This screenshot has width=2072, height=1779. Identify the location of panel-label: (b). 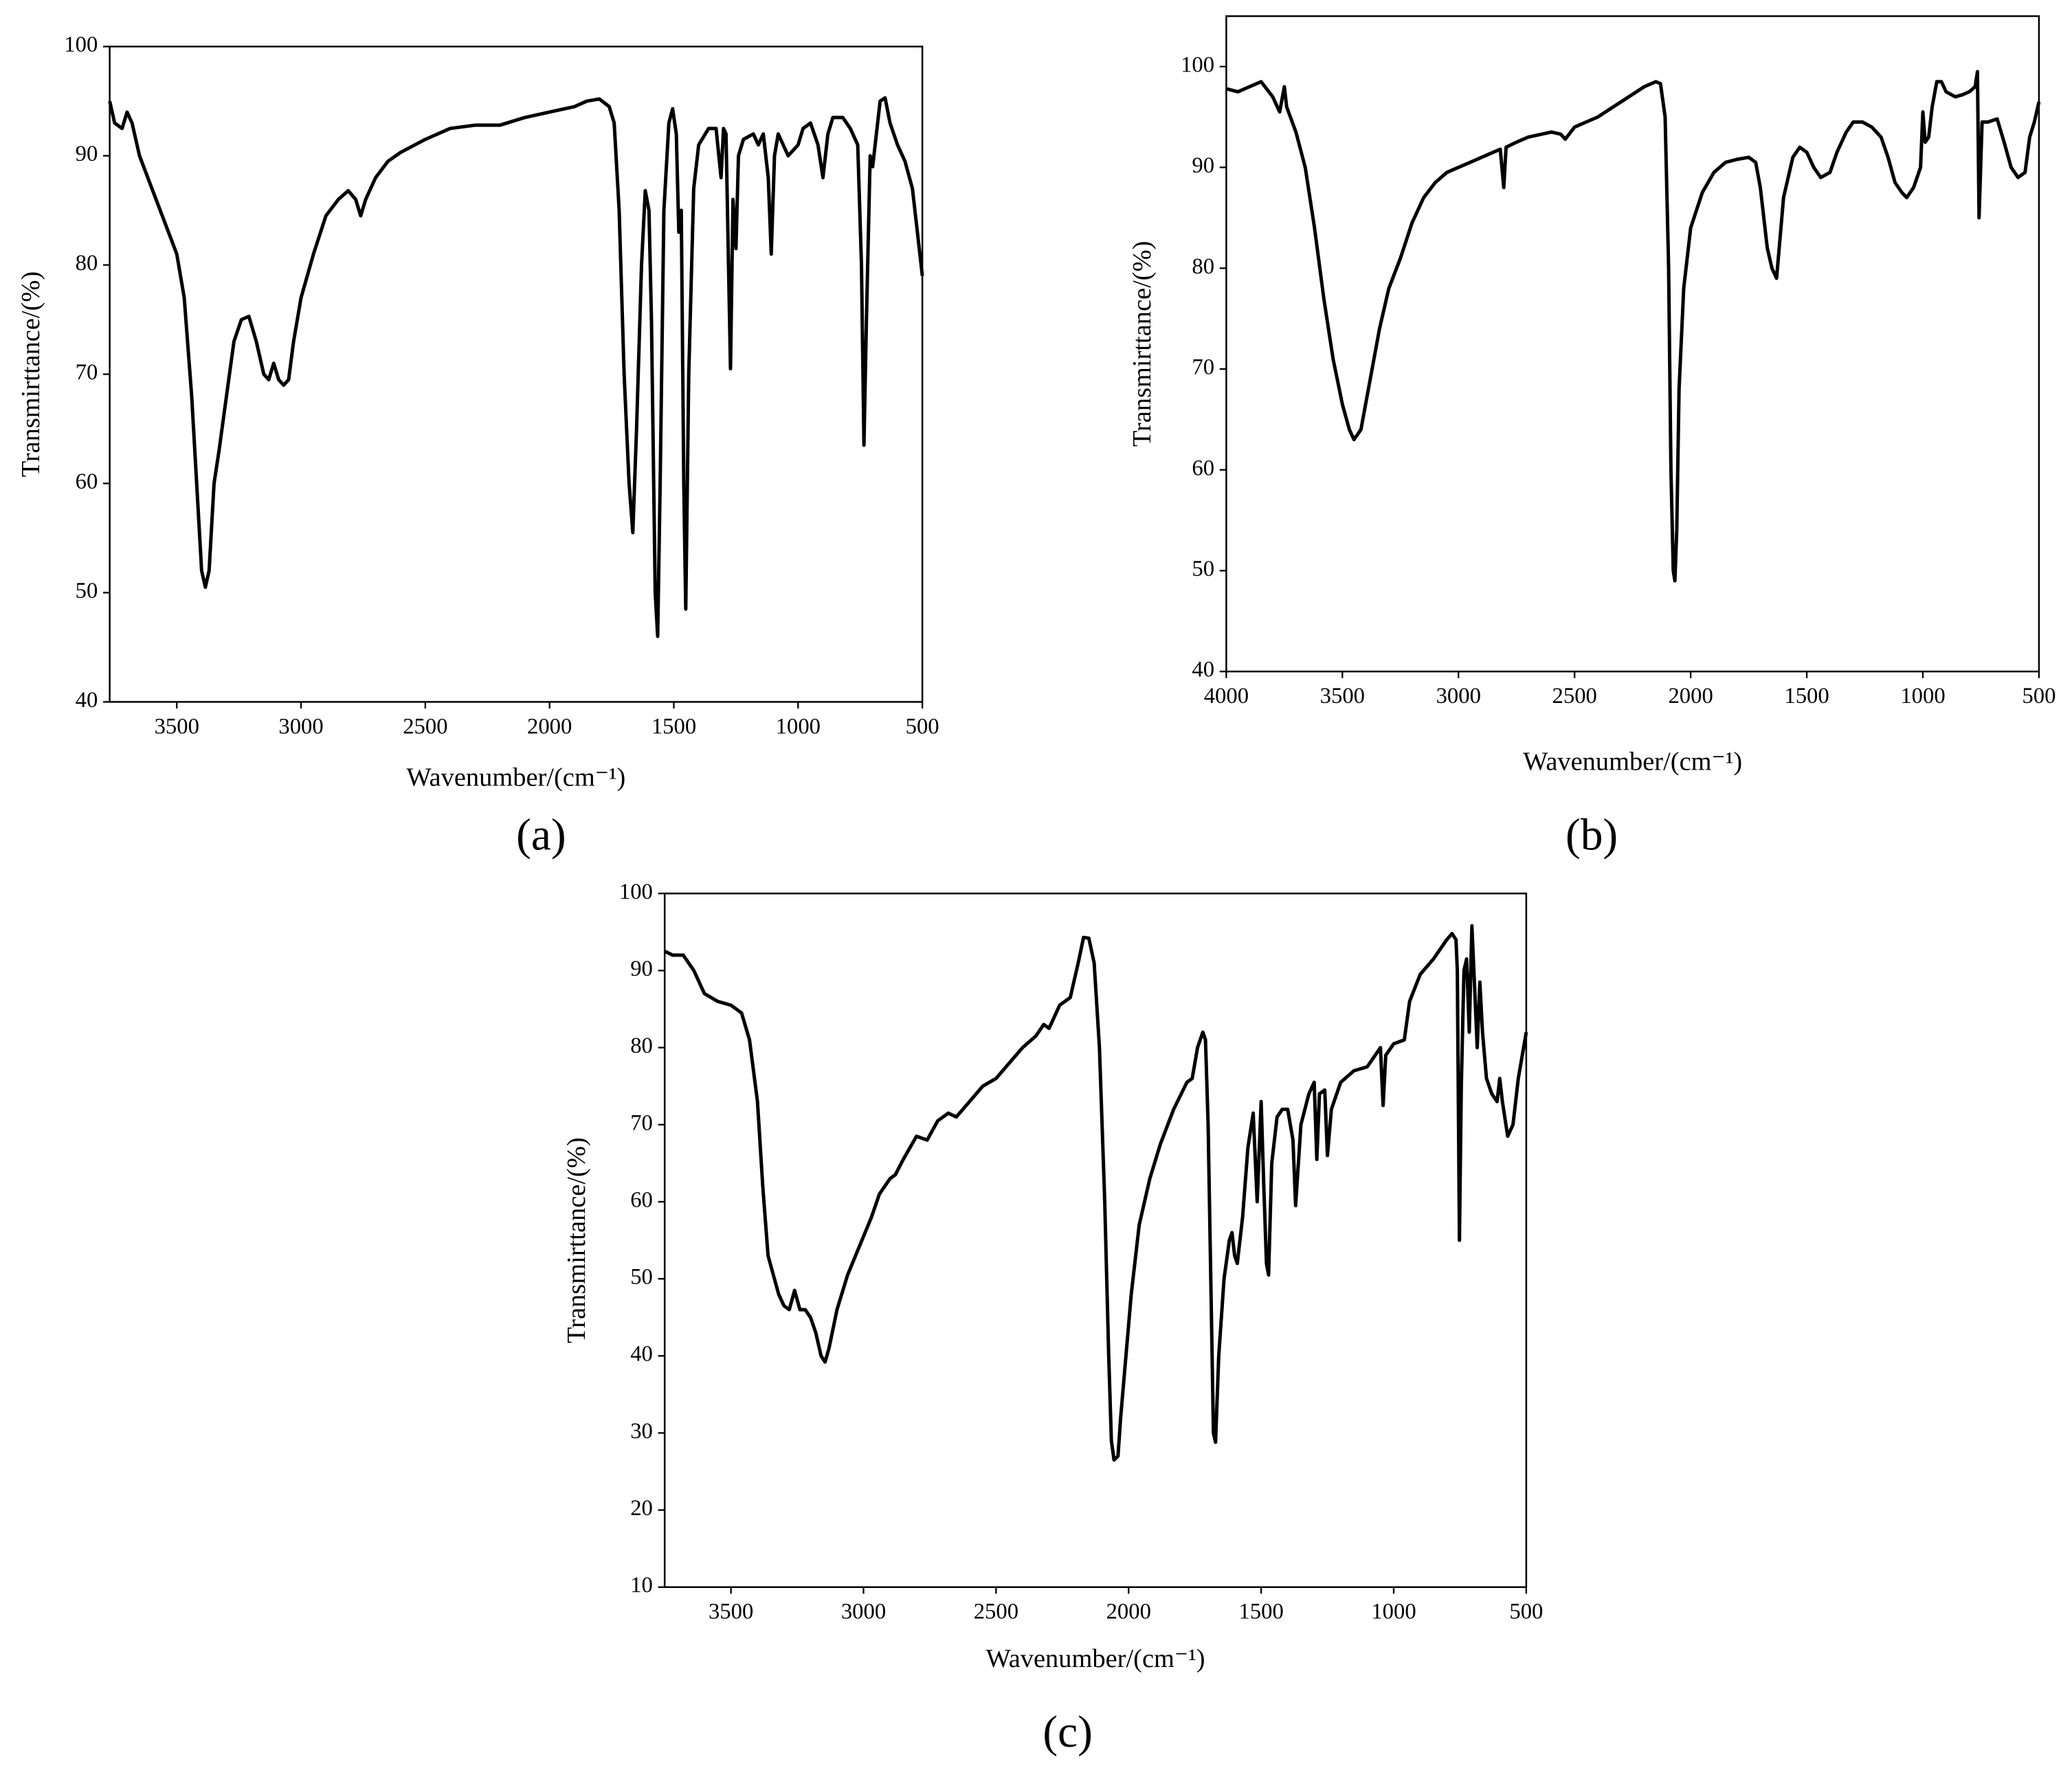
(1592, 835).